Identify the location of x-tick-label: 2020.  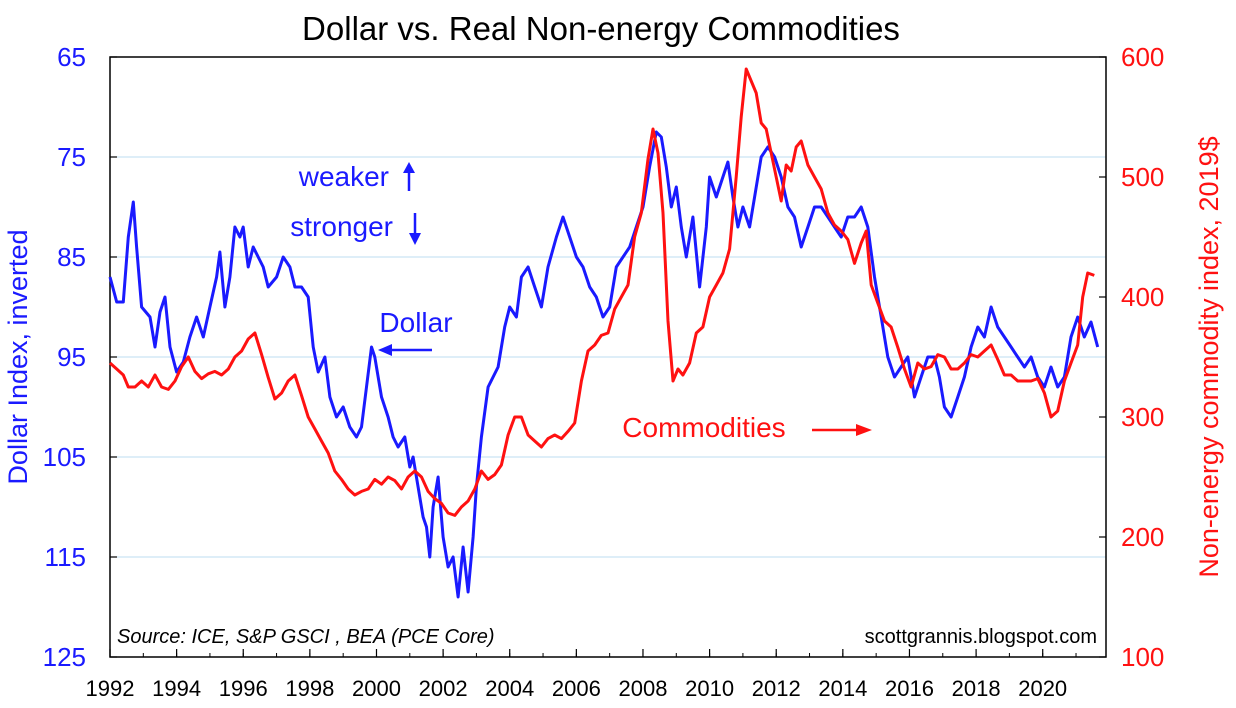
(1042, 688).